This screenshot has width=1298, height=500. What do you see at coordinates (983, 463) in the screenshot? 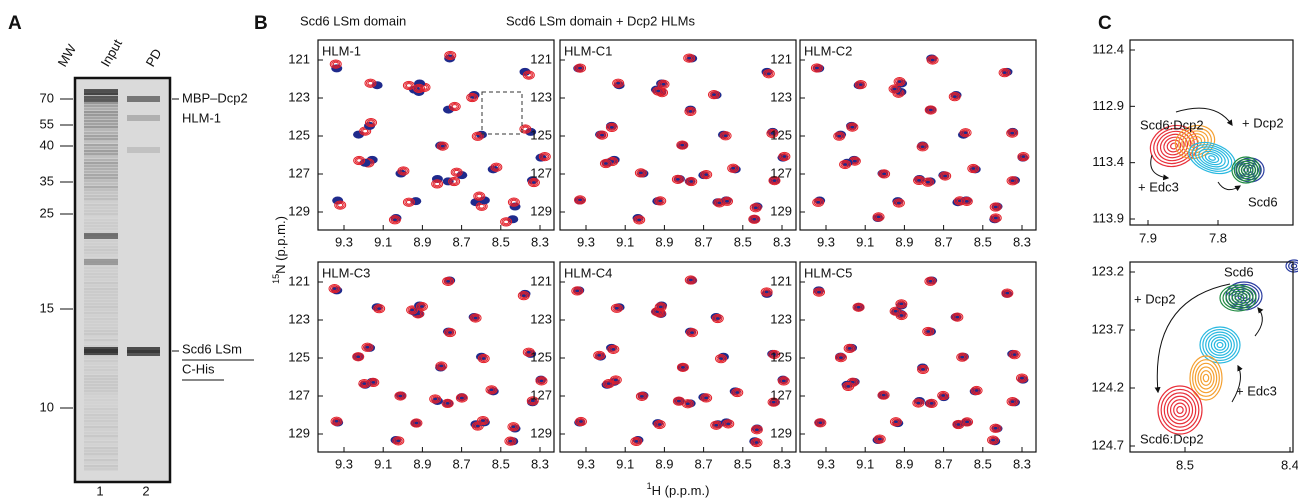
I see `x-tick-label: 8.5` at bounding box center [983, 463].